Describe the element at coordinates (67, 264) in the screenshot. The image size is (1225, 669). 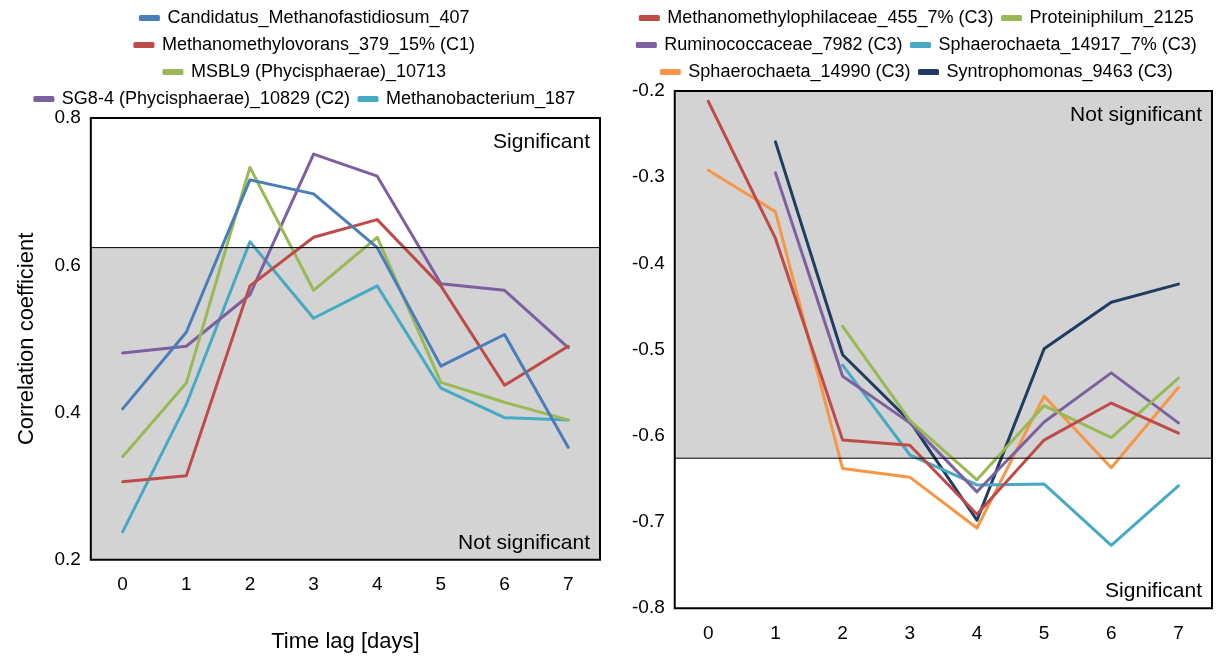
I see `y-tick-label: 0.6` at that location.